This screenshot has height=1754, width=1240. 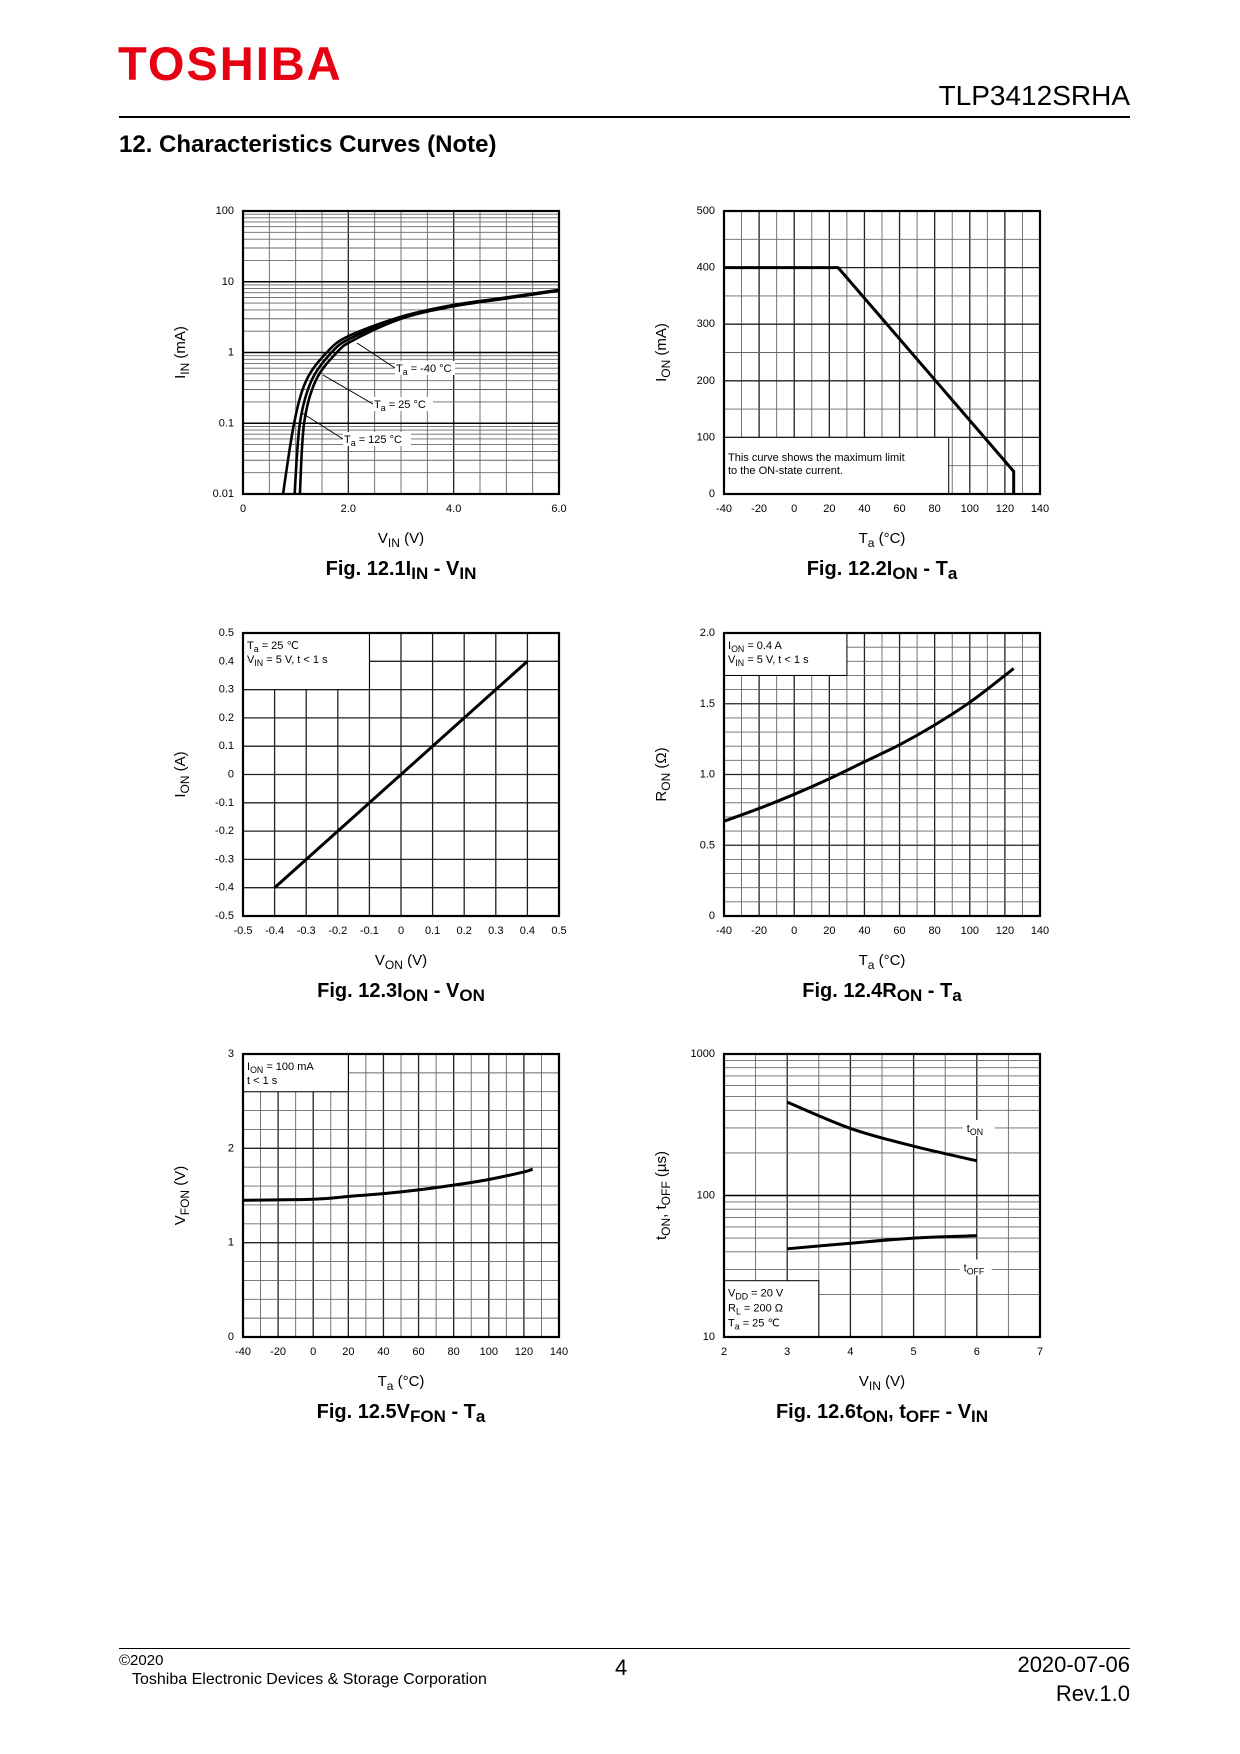 What do you see at coordinates (348, 509) in the screenshot?
I see `x-tick-label: 2.0` at bounding box center [348, 509].